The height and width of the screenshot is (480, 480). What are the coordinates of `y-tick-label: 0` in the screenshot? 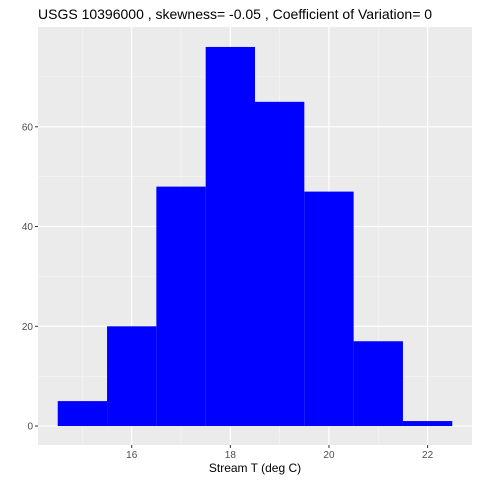 It's located at (30, 427).